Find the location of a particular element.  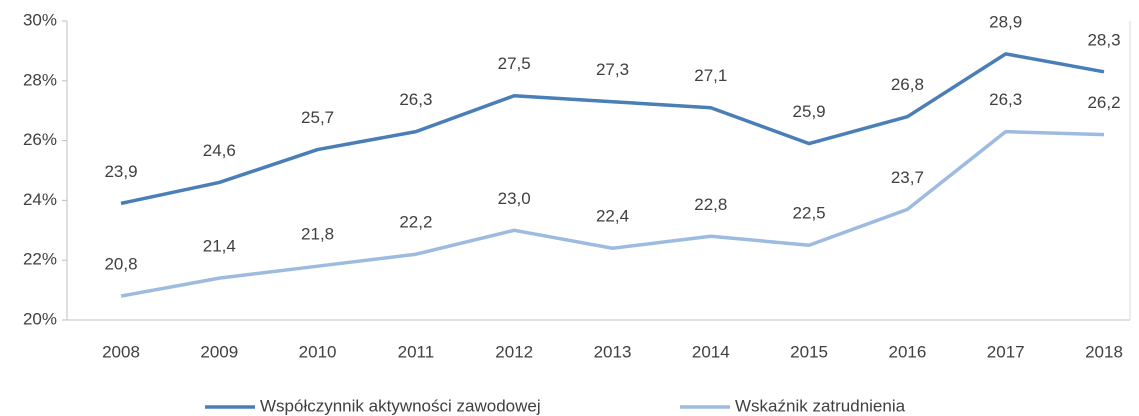

data-label: 22,8 is located at coordinates (710, 204).